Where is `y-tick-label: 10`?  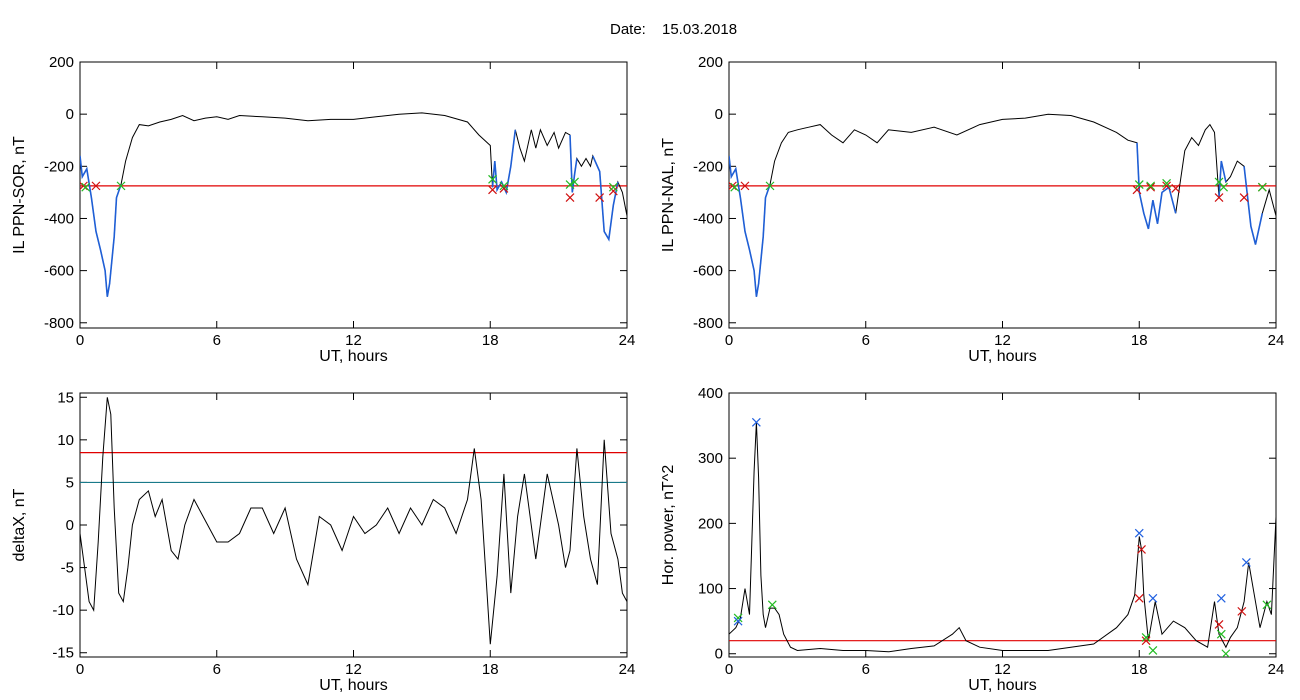
y-tick-label: 10 is located at coordinates (65, 440).